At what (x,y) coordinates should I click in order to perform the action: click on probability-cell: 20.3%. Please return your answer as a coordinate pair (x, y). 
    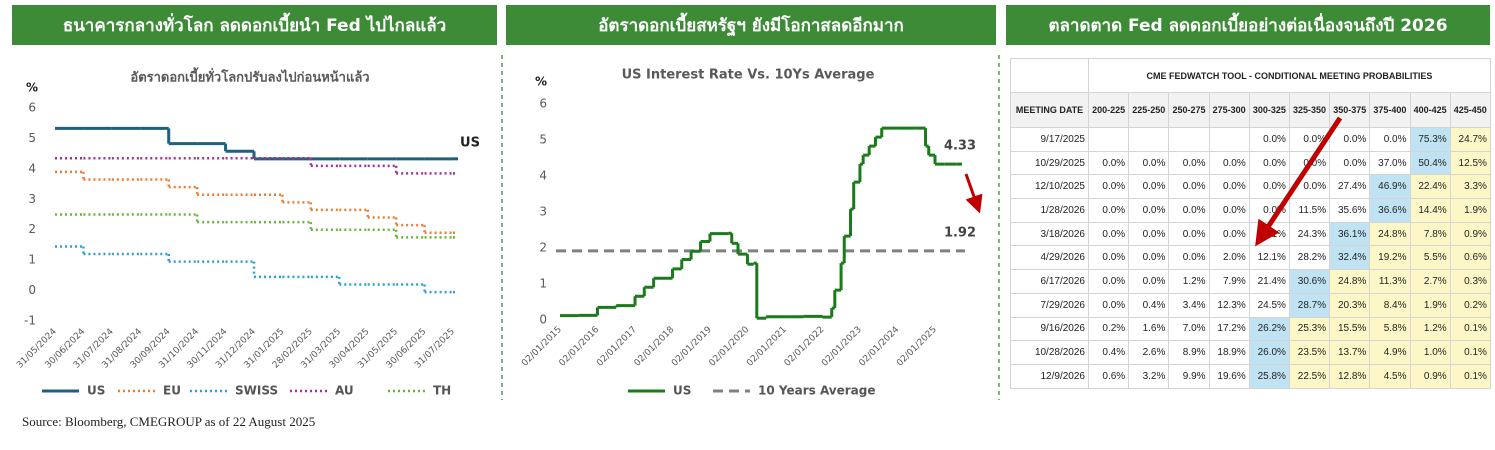
    Looking at the image, I should click on (1350, 305).